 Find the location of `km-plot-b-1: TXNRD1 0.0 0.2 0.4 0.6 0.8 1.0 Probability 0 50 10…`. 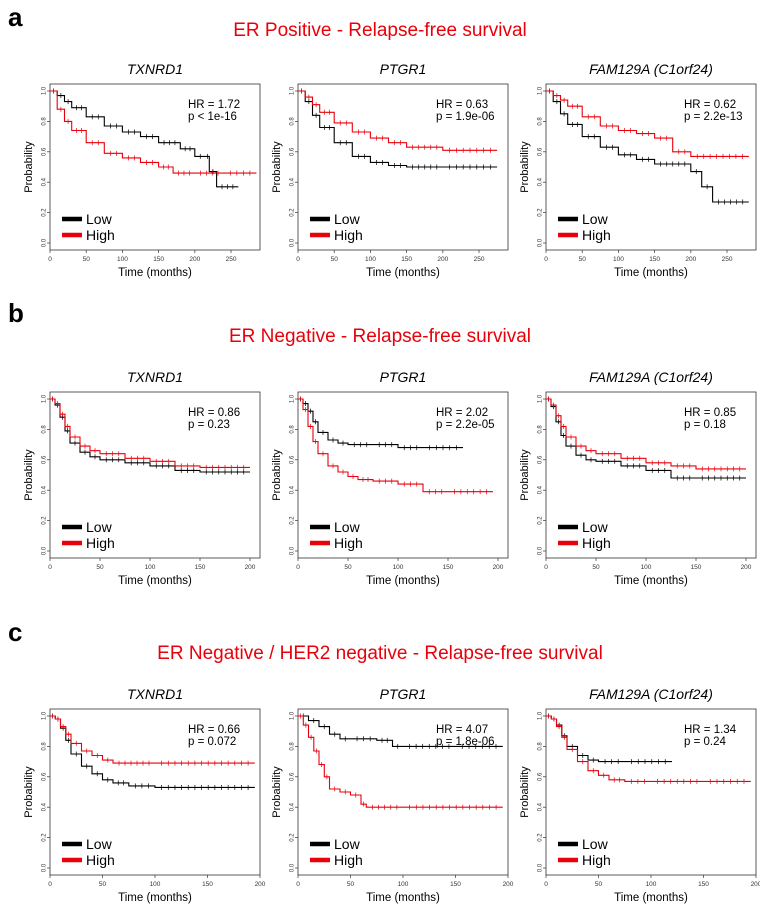

km-plot-b-1: TXNRD1 0.0 0.2 0.4 0.6 0.8 1.0 Probability 0 50 10… is located at coordinates (142, 478).